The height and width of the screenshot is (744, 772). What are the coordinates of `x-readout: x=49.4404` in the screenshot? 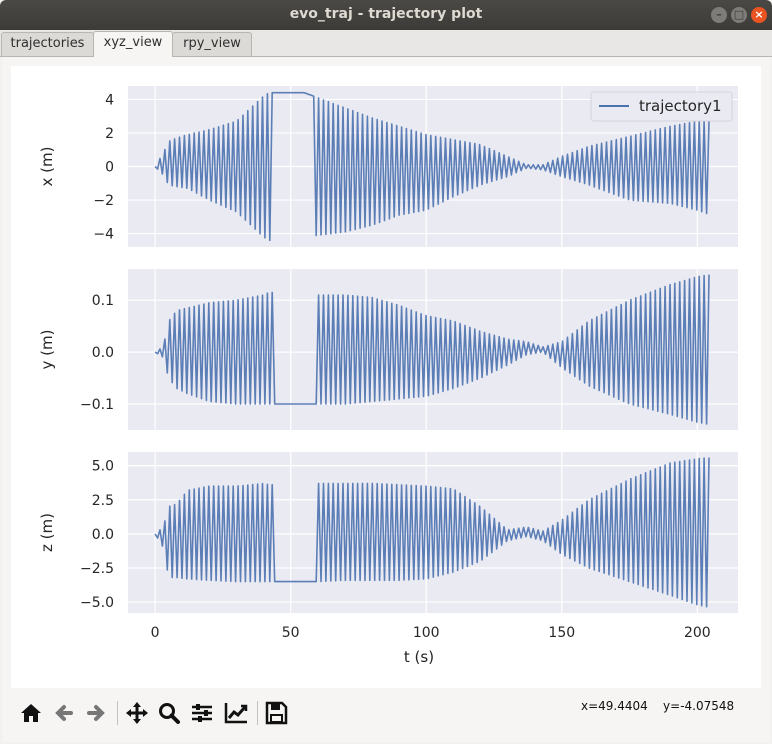 It's located at (614, 706).